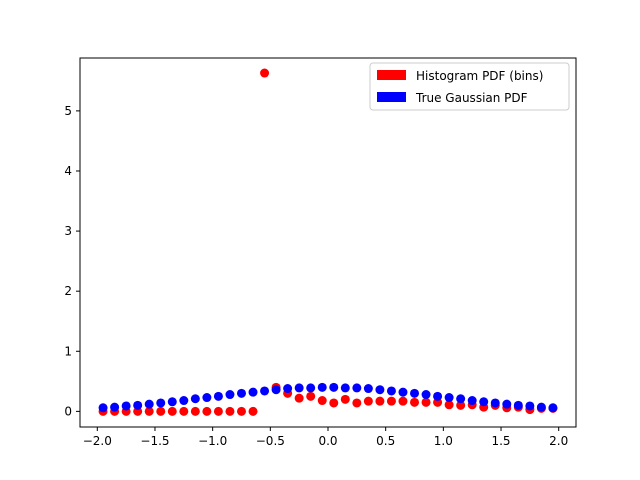 The width and height of the screenshot is (640, 480). What do you see at coordinates (72, 261) in the screenshot?
I see `y-axis: 0 1 2 3 4 5` at bounding box center [72, 261].